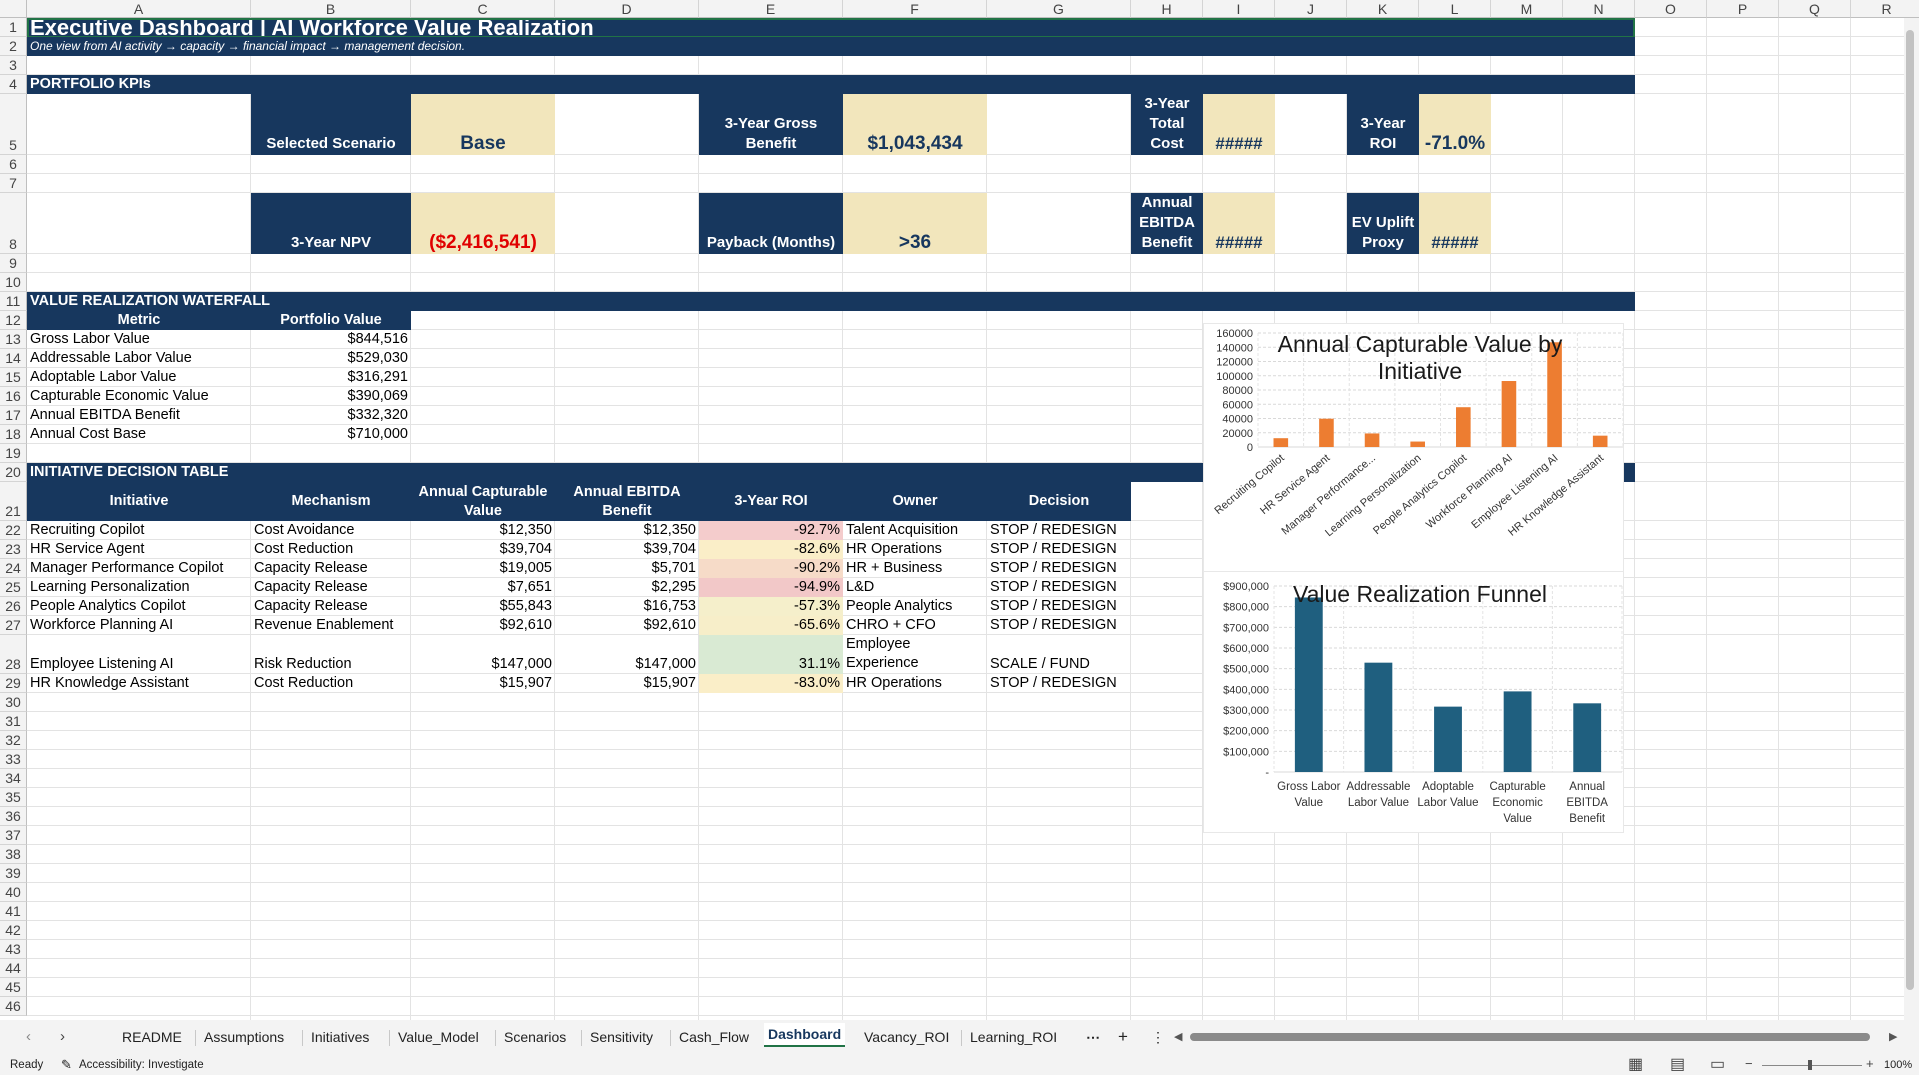  Describe the element at coordinates (1014, 1037) in the screenshot. I see `sheet-tab: Learning_ROI` at that location.